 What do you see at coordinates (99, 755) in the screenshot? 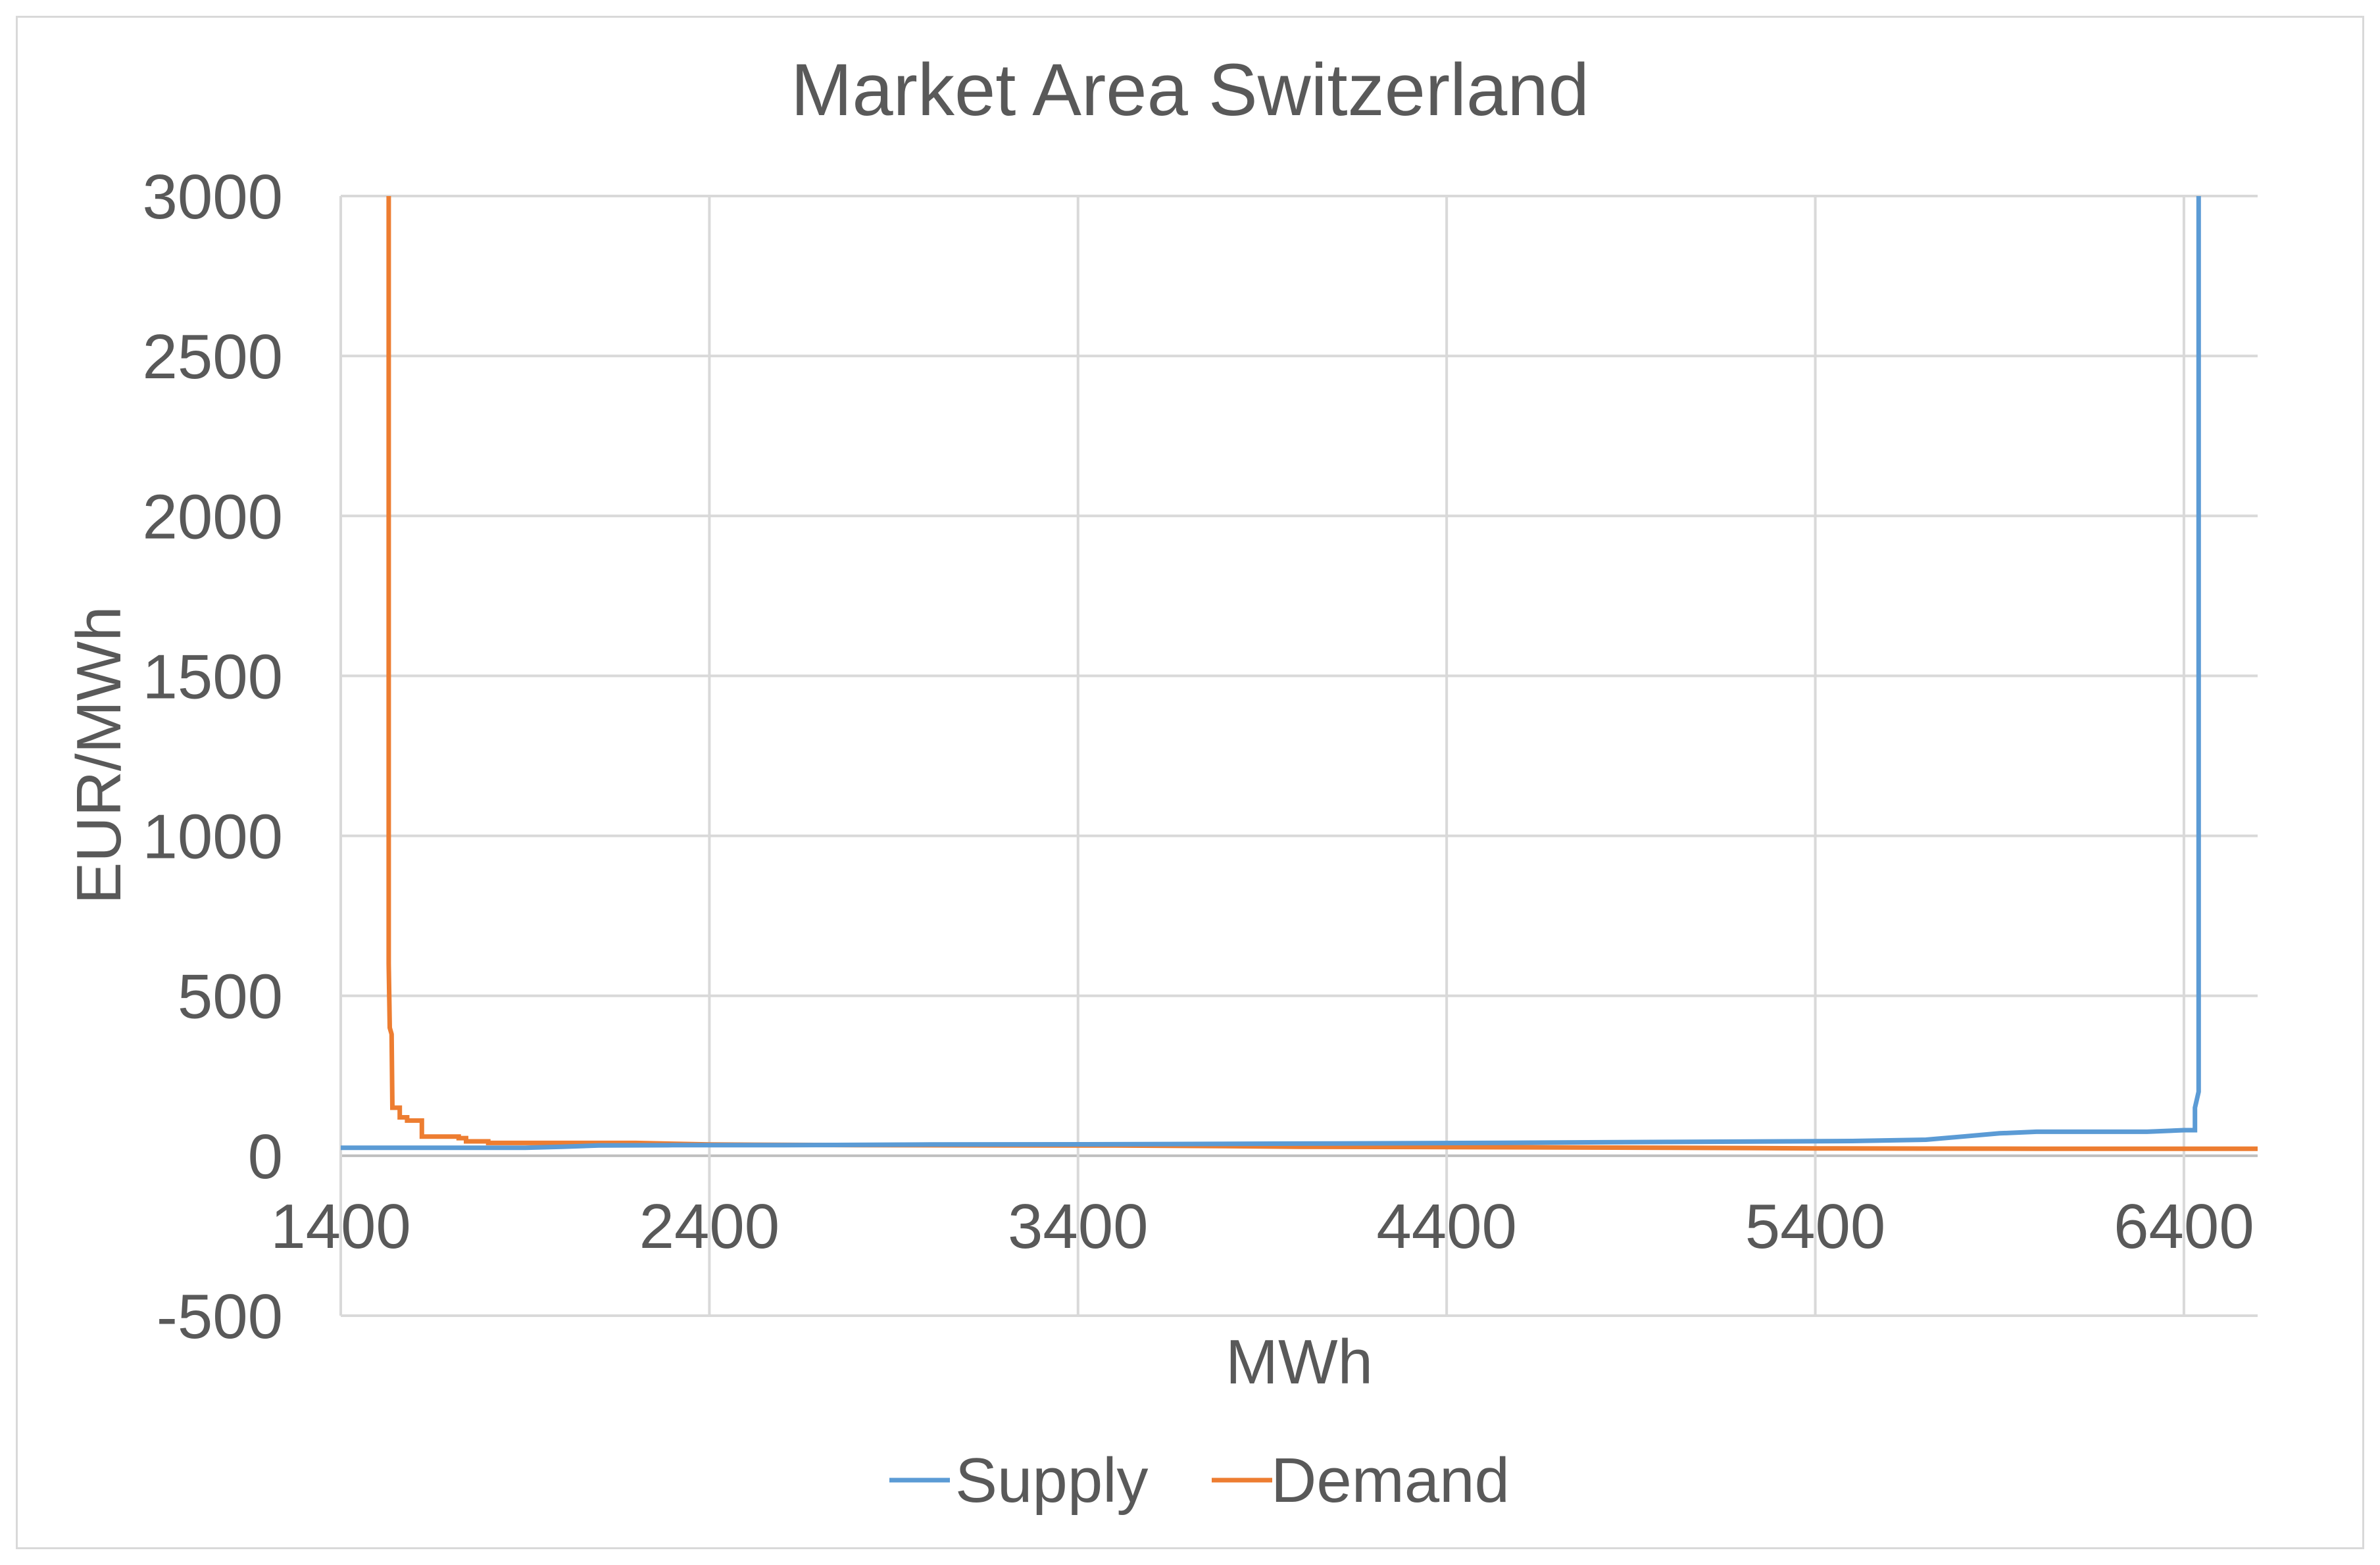
I see `y-axis-title: EUR/MWh` at bounding box center [99, 755].